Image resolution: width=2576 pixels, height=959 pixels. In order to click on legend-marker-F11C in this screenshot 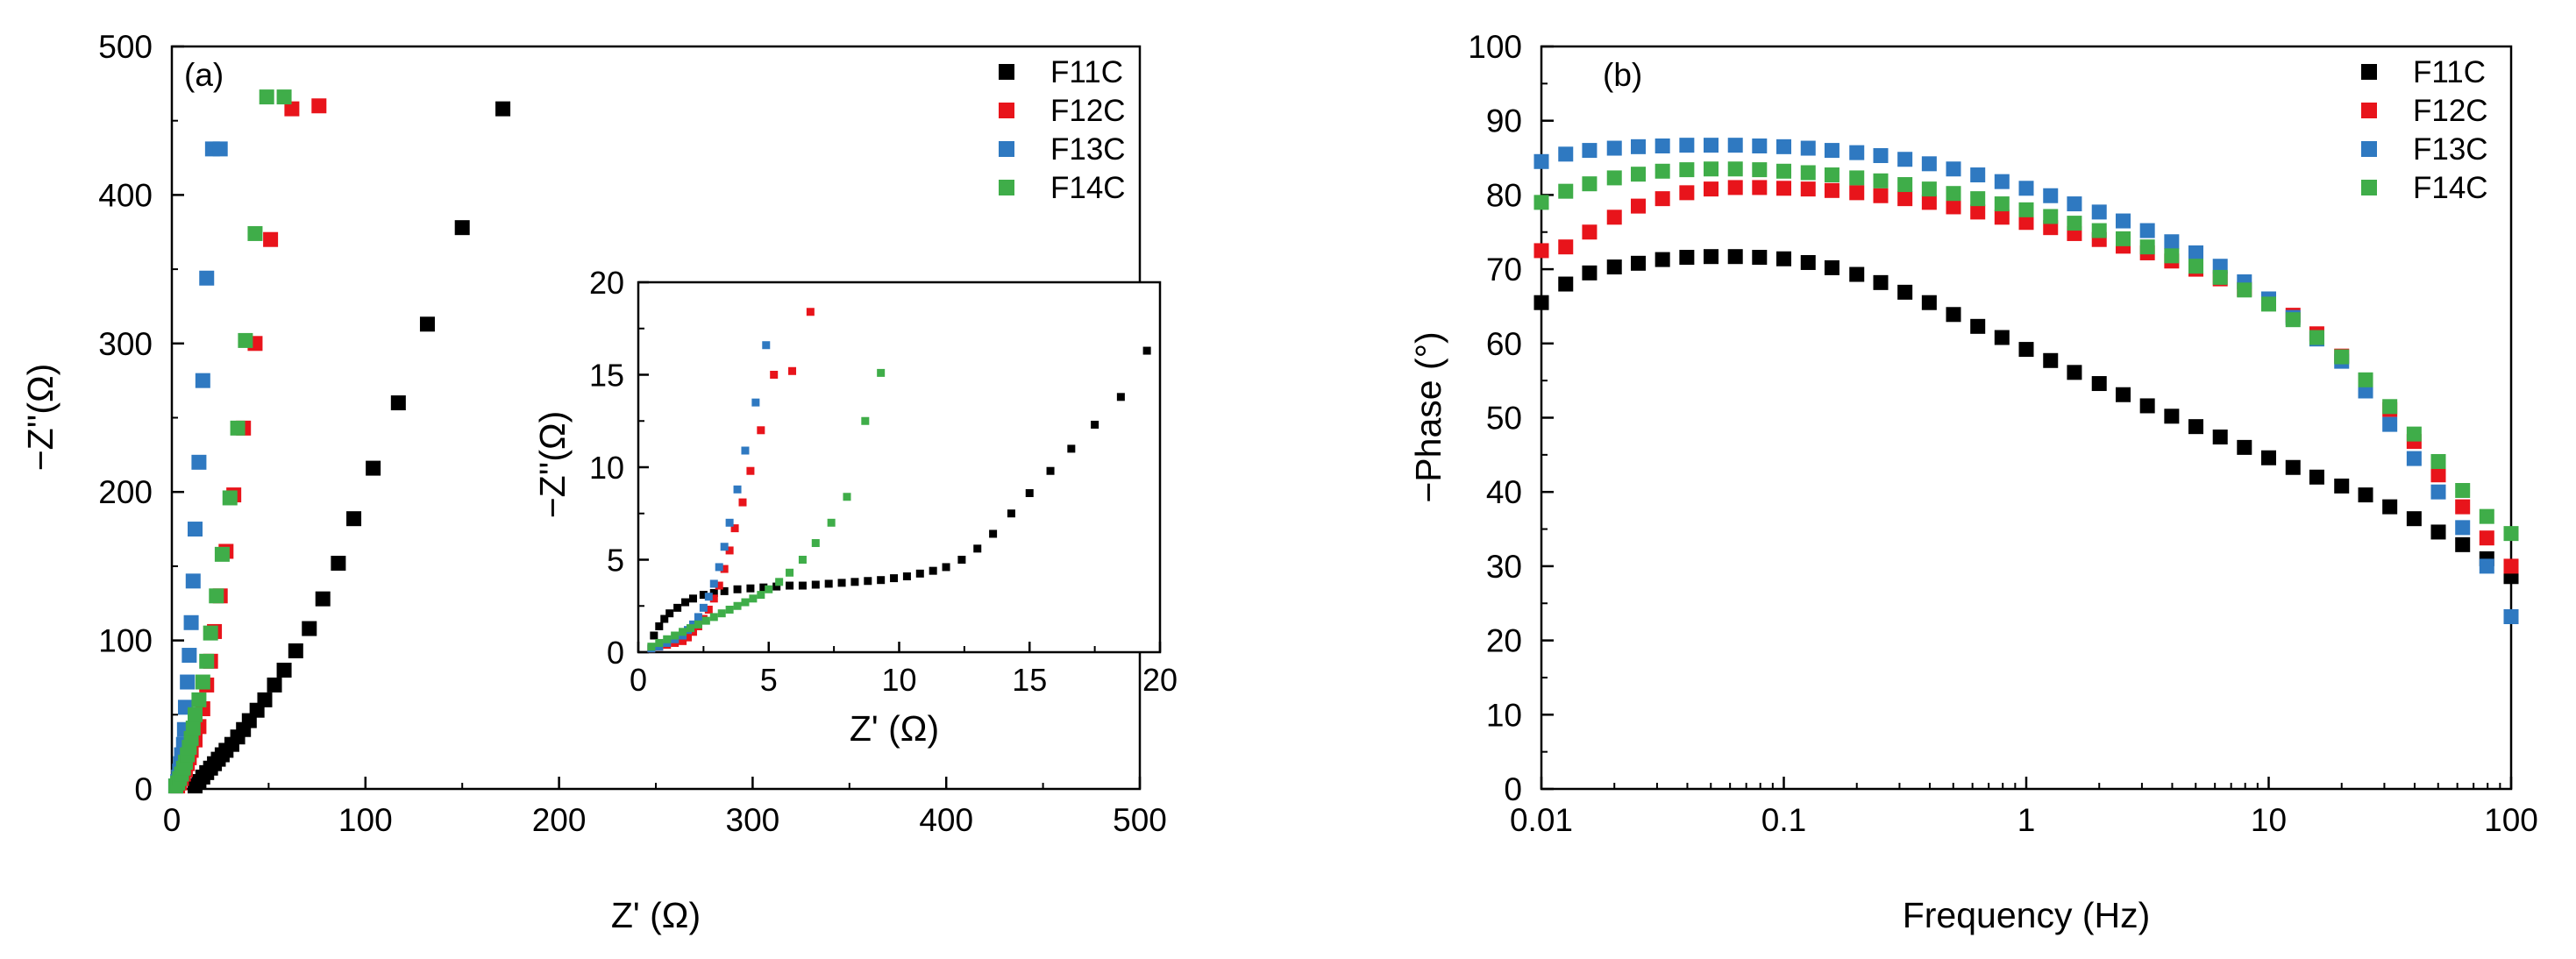, I will do `click(1006, 72)`.